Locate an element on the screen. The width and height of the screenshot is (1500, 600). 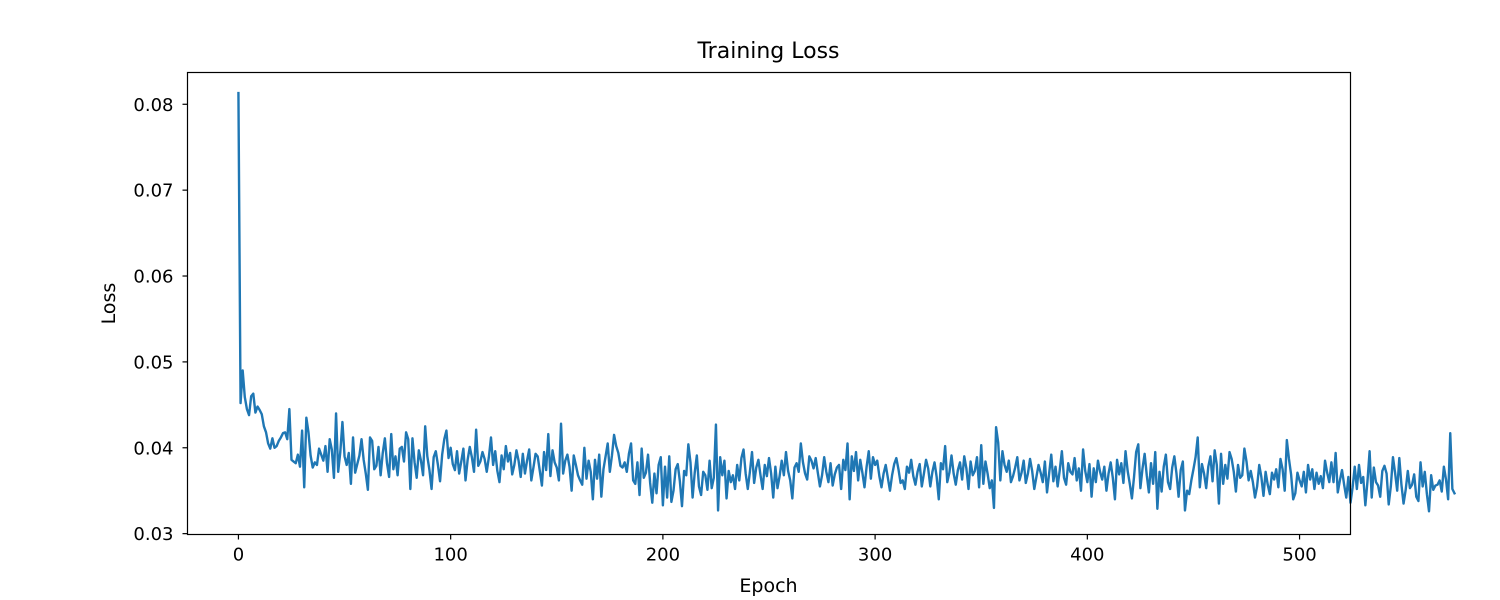
x-tick-label: 200 is located at coordinates (663, 555).